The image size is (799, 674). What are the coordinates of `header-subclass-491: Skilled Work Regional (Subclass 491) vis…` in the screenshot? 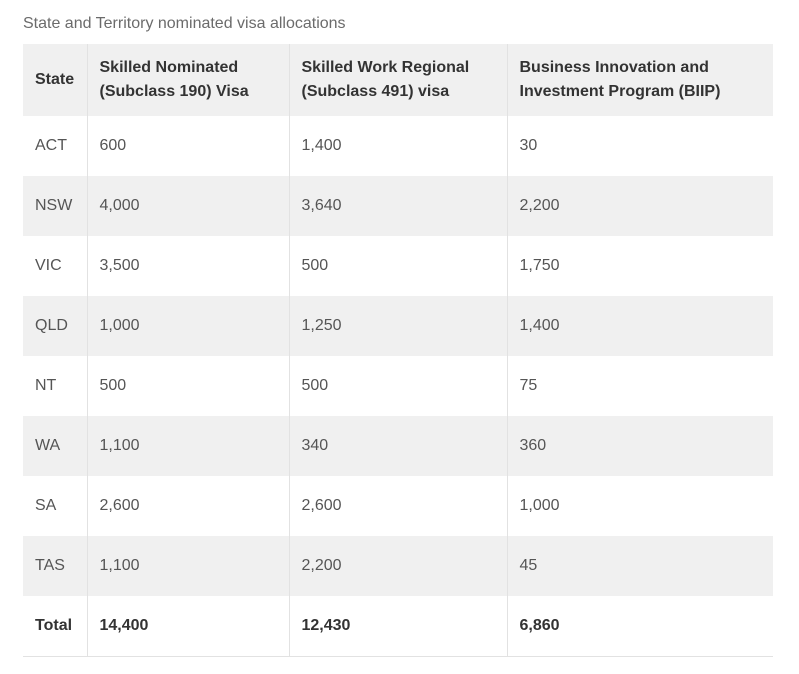 It's located at (397, 80).